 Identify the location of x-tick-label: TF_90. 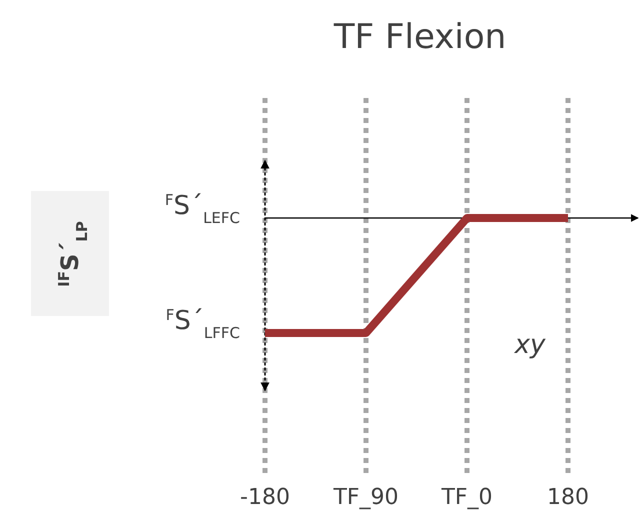
(365, 497).